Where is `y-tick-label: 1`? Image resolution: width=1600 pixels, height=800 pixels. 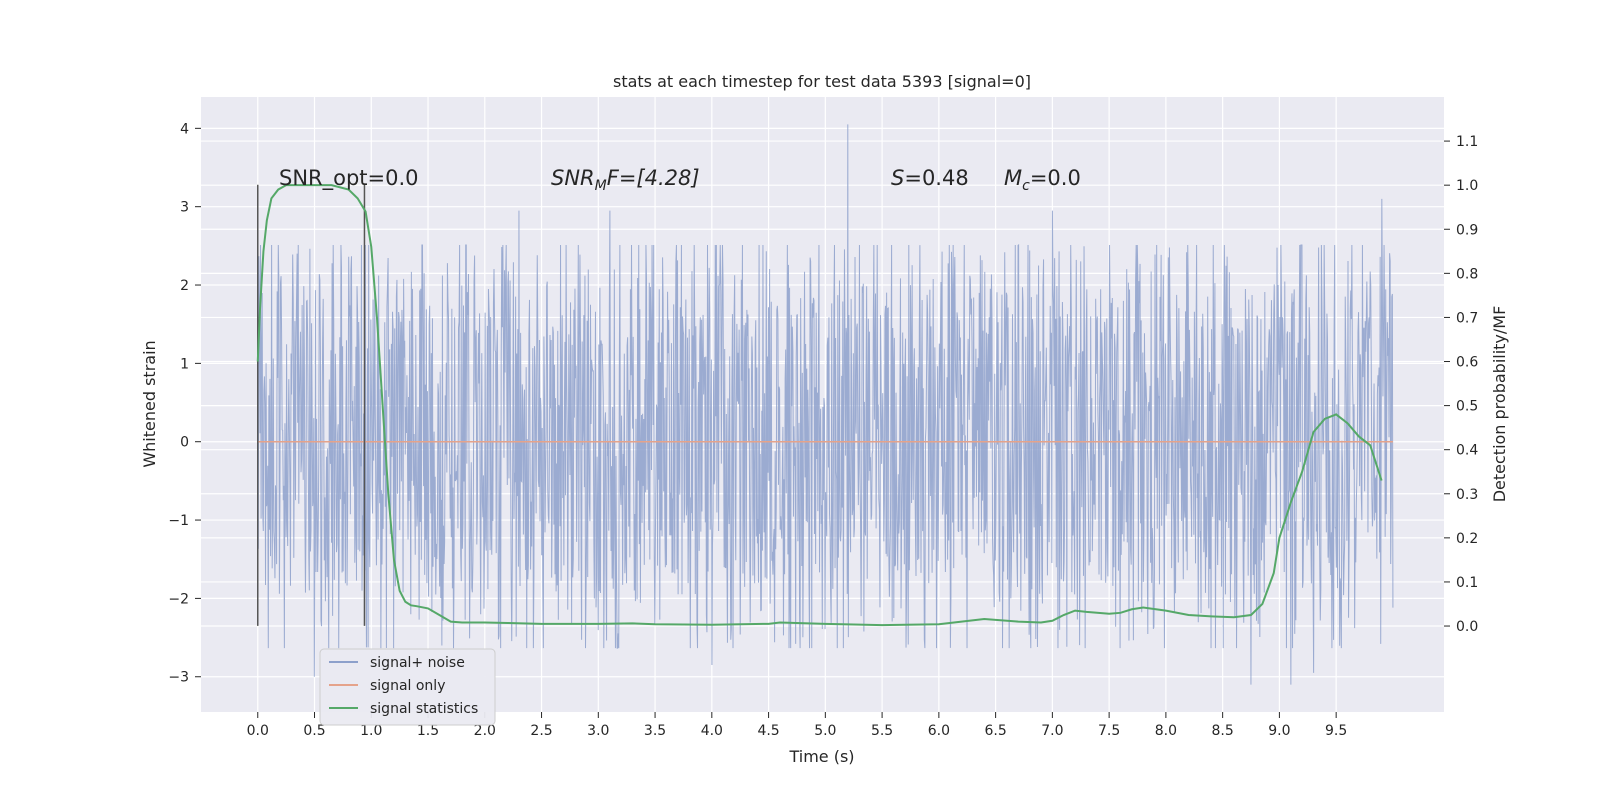
y-tick-label: 1 is located at coordinates (184, 364).